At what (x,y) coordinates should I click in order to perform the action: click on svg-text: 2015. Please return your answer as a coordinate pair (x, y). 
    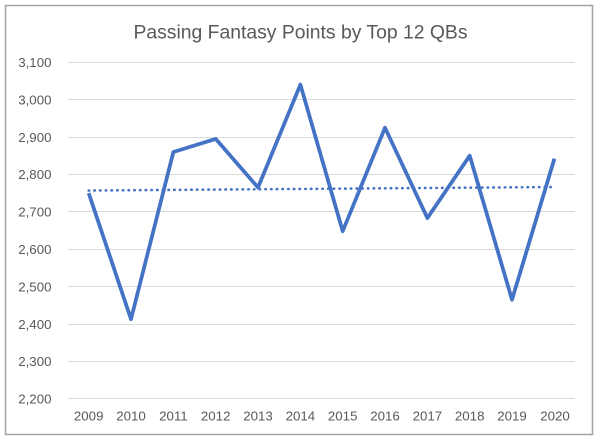
    Looking at the image, I should click on (343, 416).